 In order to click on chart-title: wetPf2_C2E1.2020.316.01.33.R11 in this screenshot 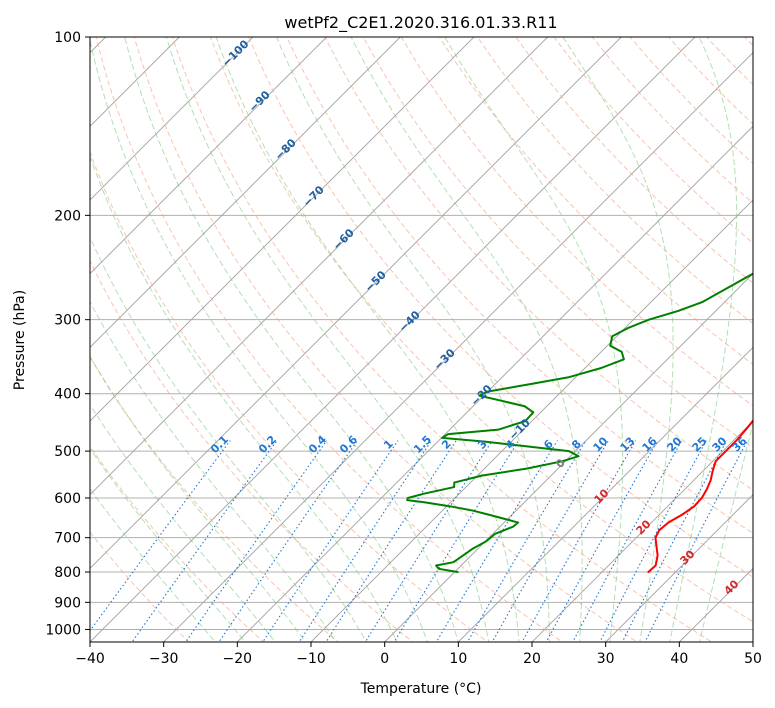, I will do `click(420, 23)`.